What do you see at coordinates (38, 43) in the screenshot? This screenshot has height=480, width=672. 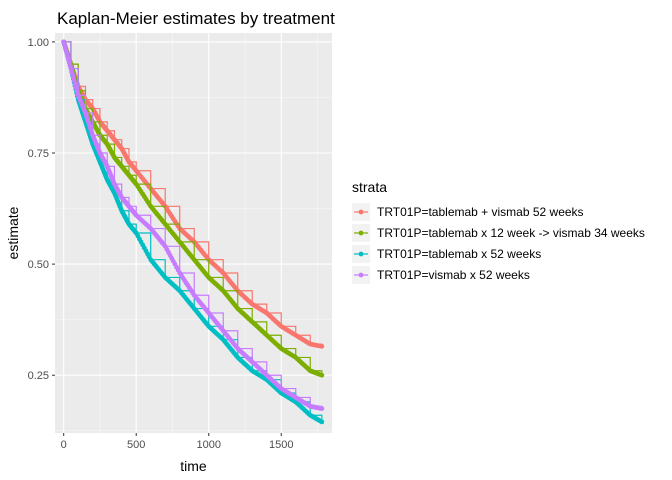 I see `y-tick-label: 1.00` at bounding box center [38, 43].